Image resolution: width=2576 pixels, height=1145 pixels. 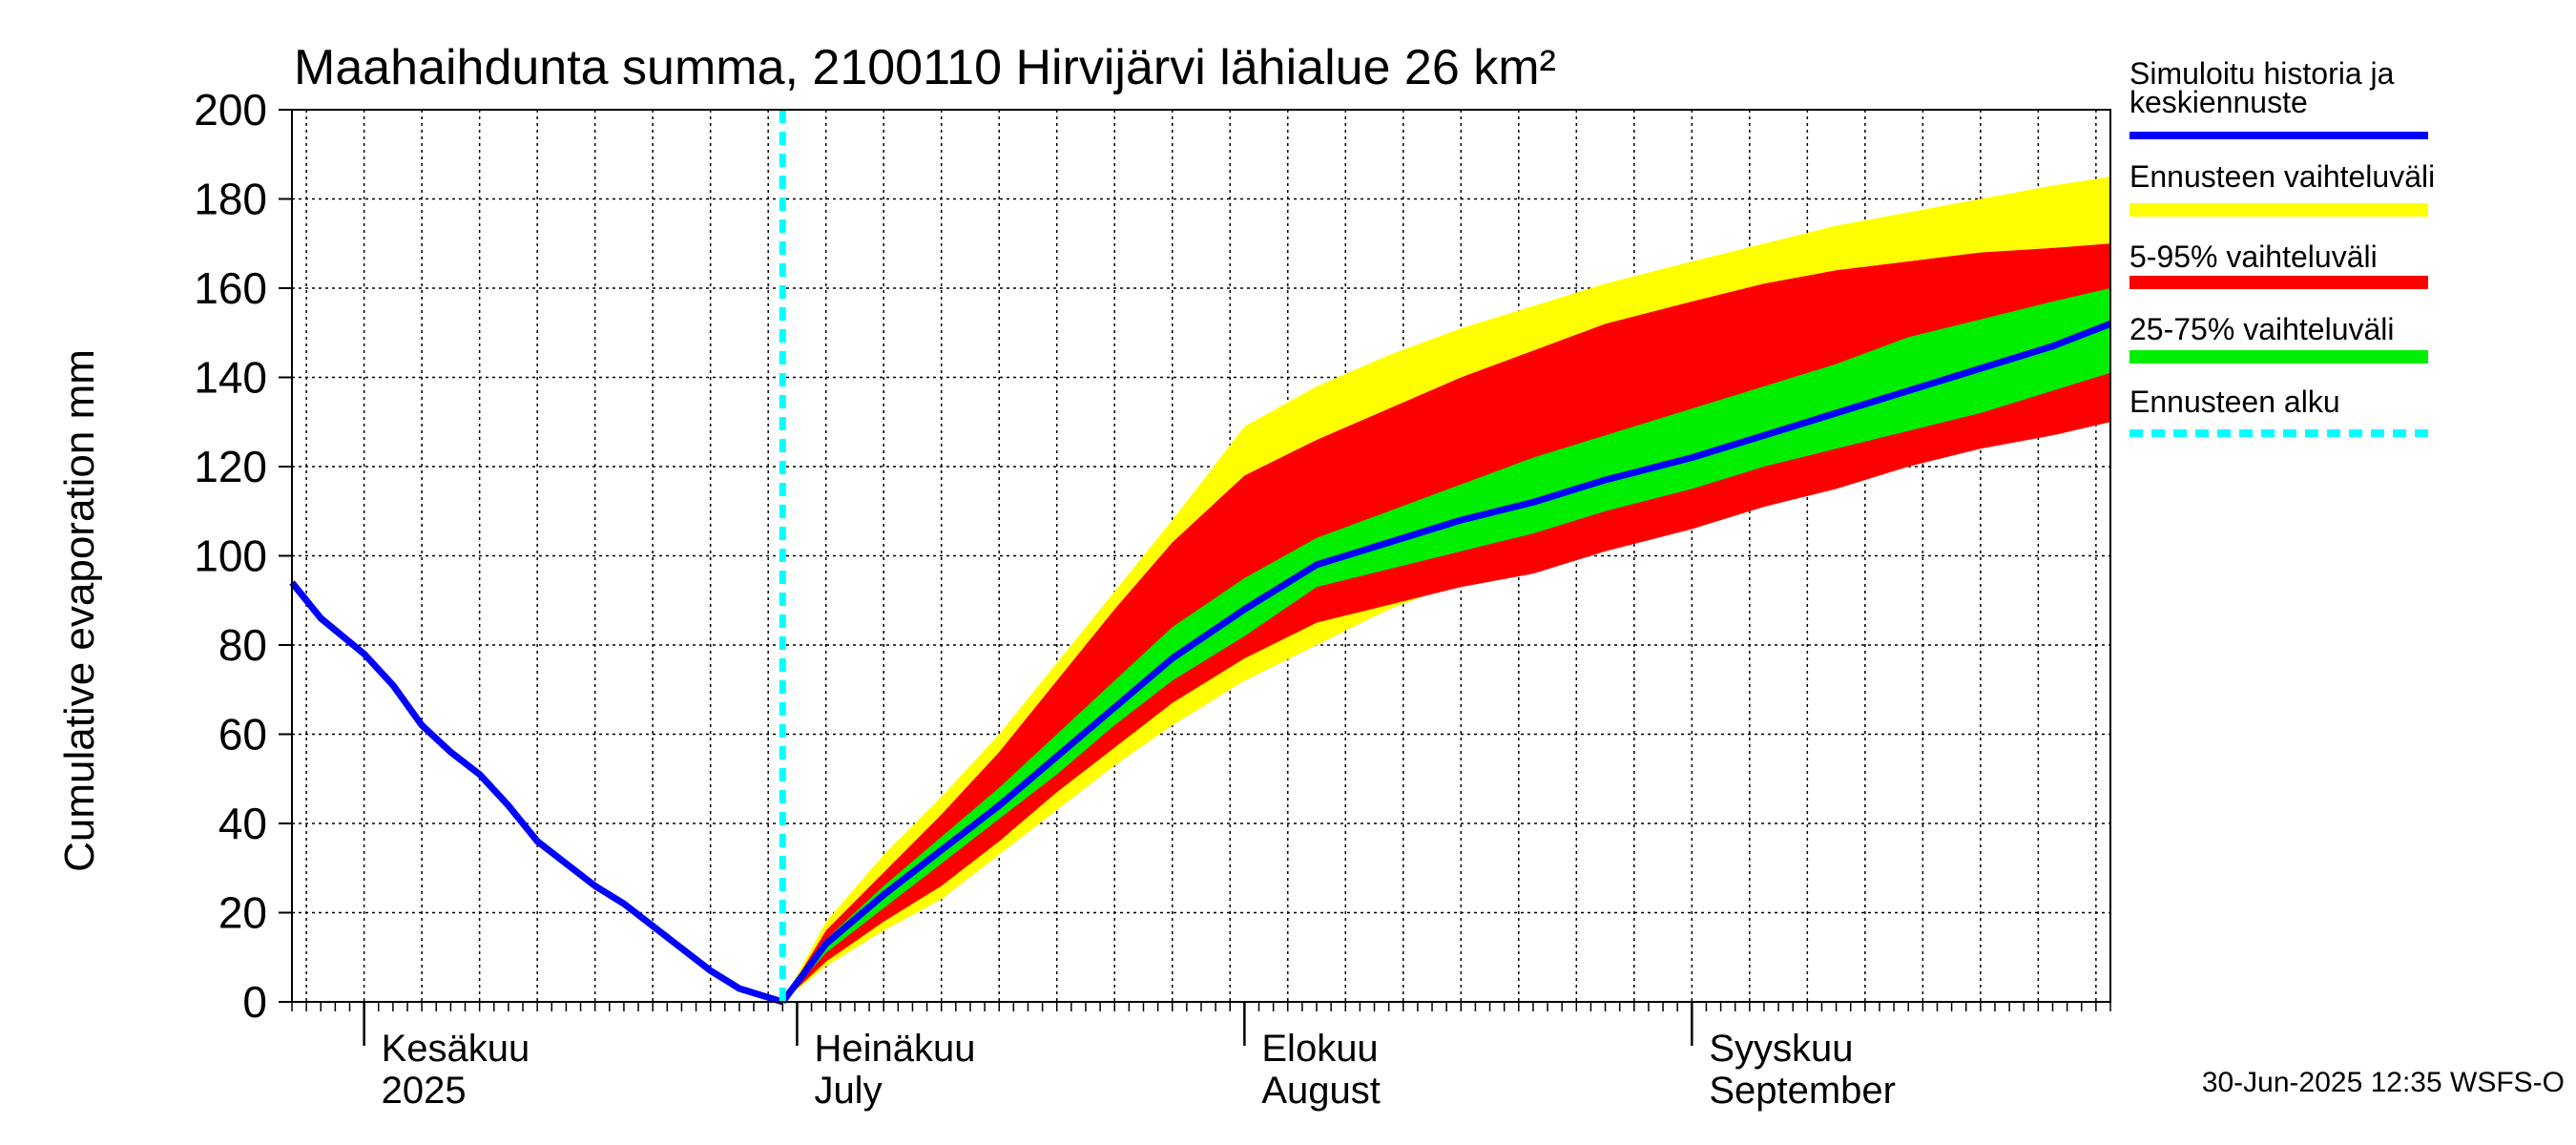 What do you see at coordinates (230, 199) in the screenshot?
I see `y-tick-label: 180` at bounding box center [230, 199].